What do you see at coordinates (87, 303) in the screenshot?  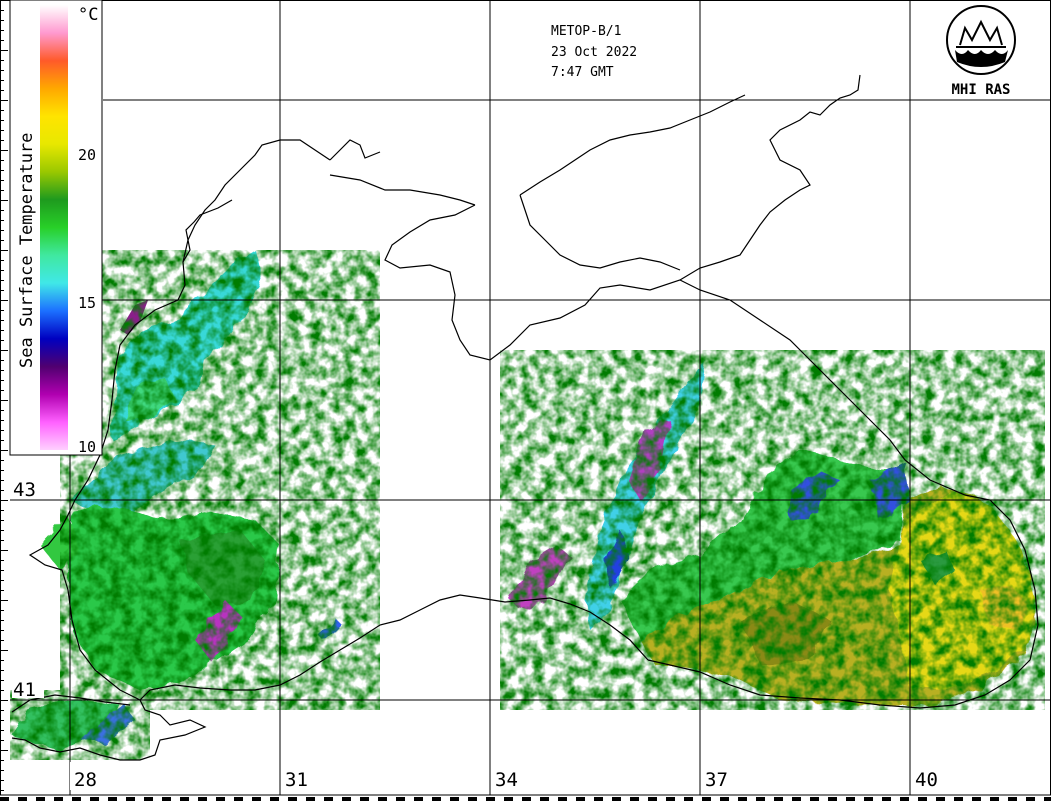 I see `colorbar-tick-15: 15` at bounding box center [87, 303].